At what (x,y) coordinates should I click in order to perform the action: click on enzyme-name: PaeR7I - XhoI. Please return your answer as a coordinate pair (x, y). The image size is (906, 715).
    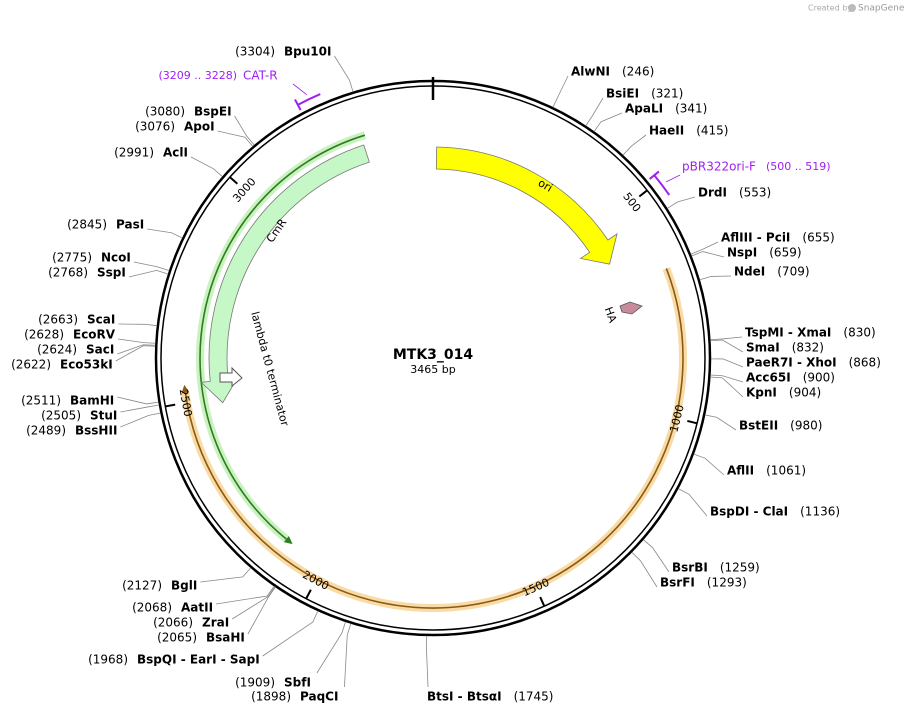
    Looking at the image, I should click on (791, 363).